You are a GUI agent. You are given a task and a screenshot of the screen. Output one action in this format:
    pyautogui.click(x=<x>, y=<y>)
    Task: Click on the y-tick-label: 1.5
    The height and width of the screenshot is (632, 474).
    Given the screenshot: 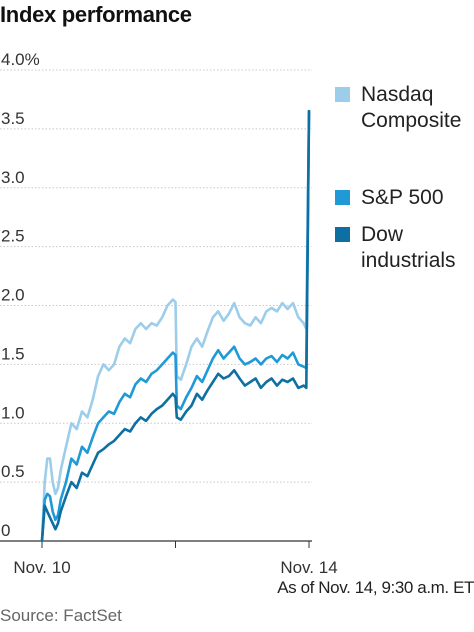 What is the action you would take?
    pyautogui.click(x=13, y=353)
    